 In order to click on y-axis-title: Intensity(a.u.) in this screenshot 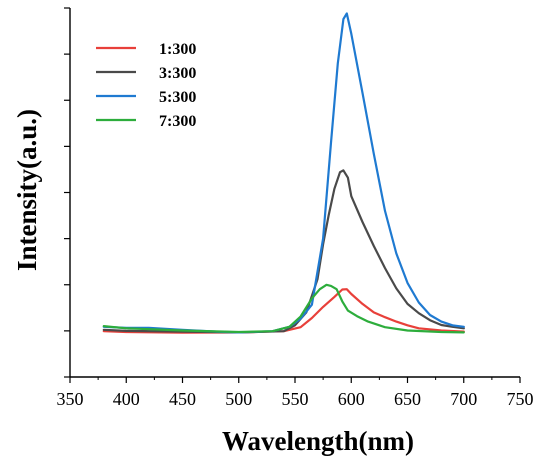, I will do `click(27, 190)`.